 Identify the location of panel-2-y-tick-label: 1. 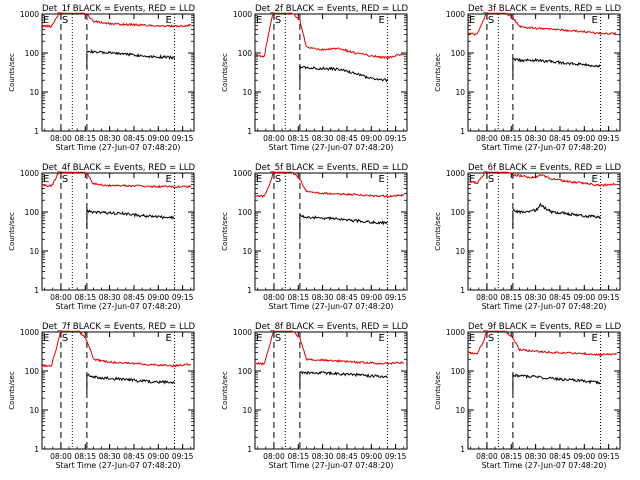
(249, 131).